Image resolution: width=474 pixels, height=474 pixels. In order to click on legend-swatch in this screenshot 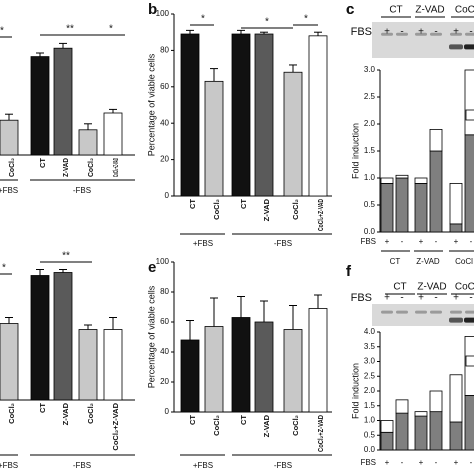, I will do `click(469, 115)`.